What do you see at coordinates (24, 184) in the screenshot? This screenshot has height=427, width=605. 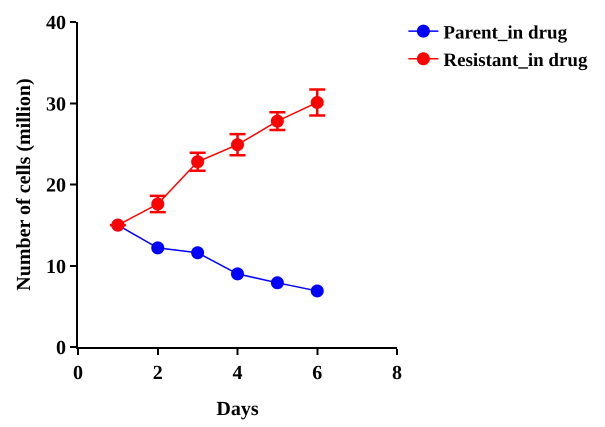 I see `y-axis-title: Number of cells (million)` at bounding box center [24, 184].